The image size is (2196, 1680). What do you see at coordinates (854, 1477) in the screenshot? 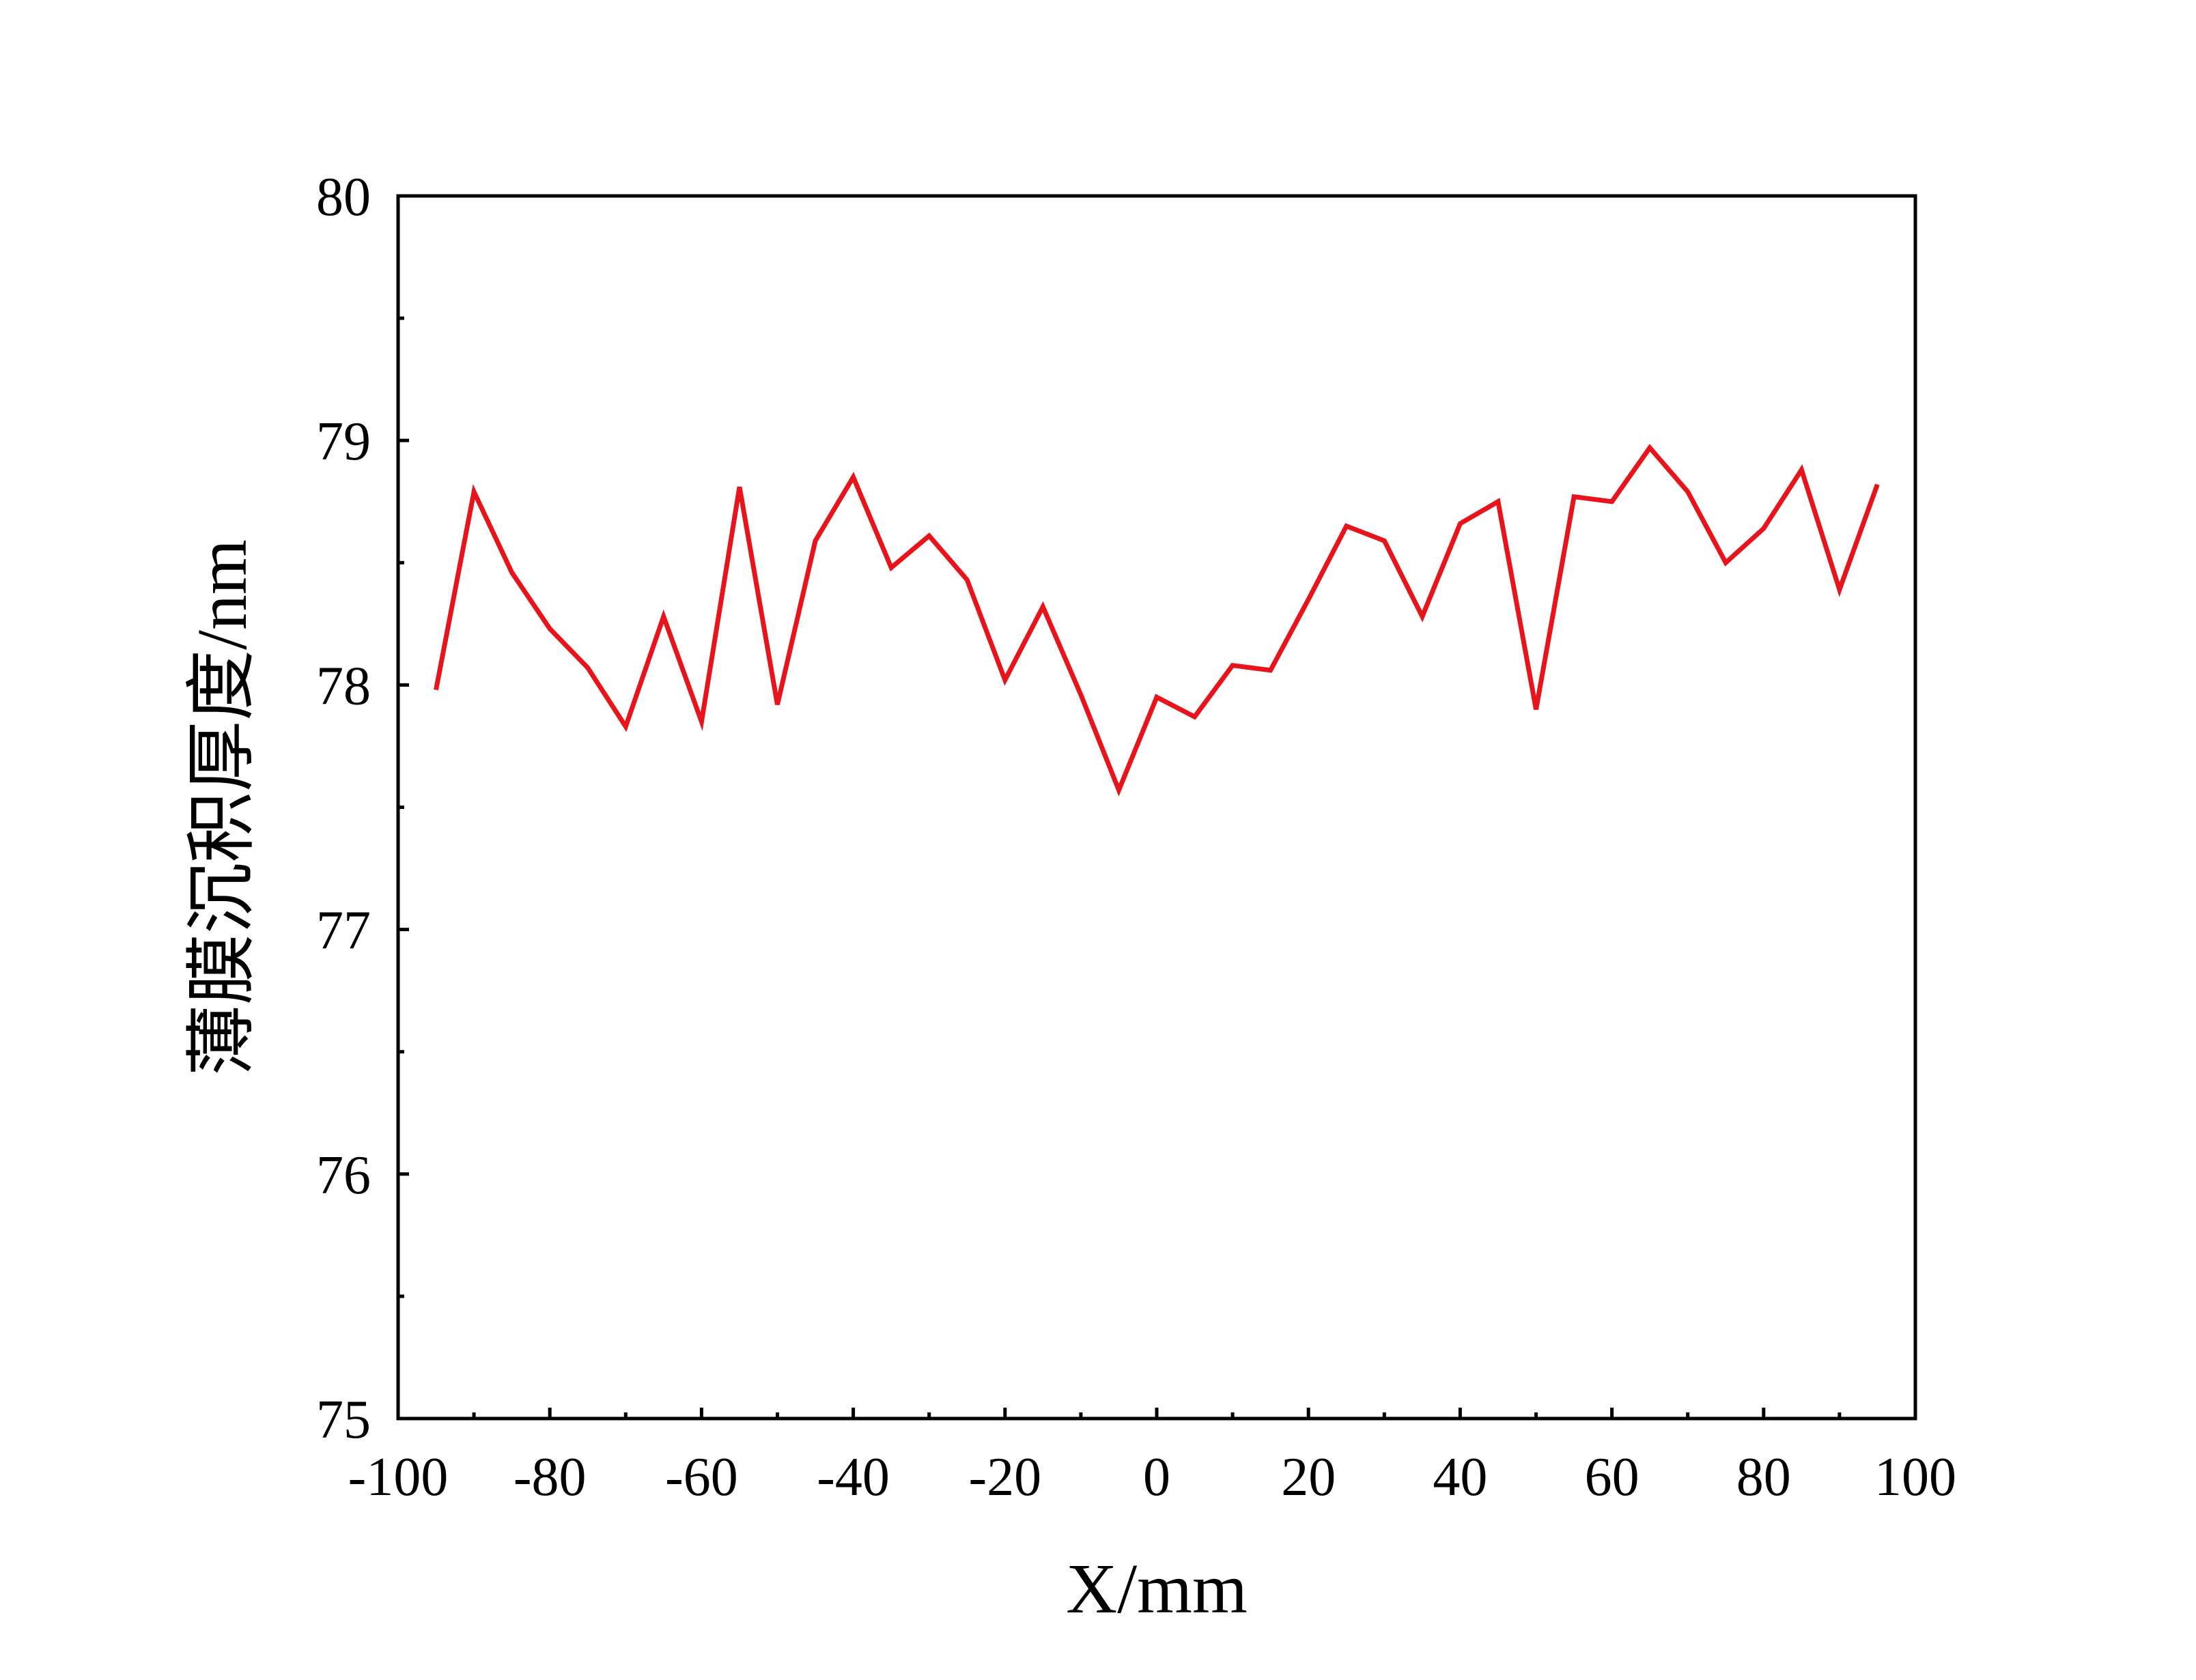
I see `x-tick-label: -40` at bounding box center [854, 1477].